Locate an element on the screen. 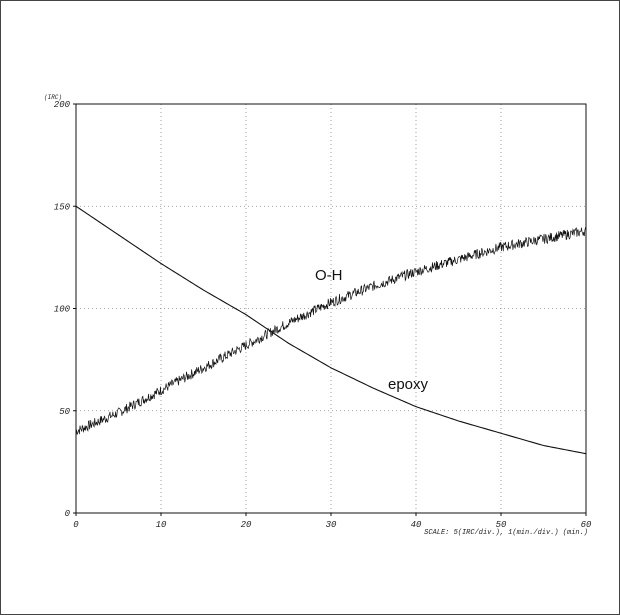  y-axis-ticks: 0 50 100 150 200 is located at coordinates (65, 309).